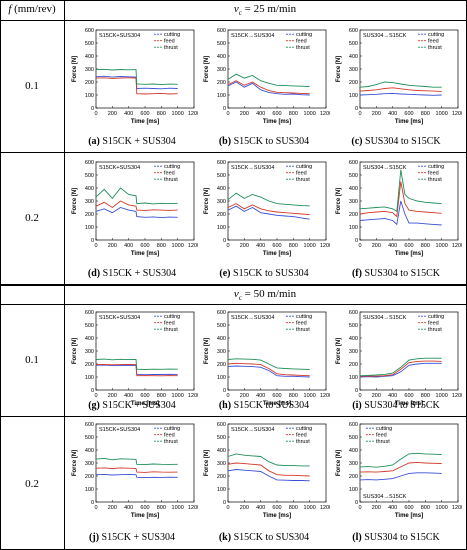 The width and height of the screenshot is (467, 550). Describe the element at coordinates (94, 273) in the screenshot. I see `caption-letter: (d)` at that location.